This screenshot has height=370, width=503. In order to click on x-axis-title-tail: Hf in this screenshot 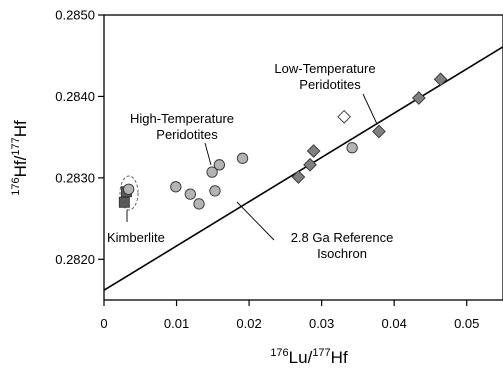, I will do `click(339, 357)`.